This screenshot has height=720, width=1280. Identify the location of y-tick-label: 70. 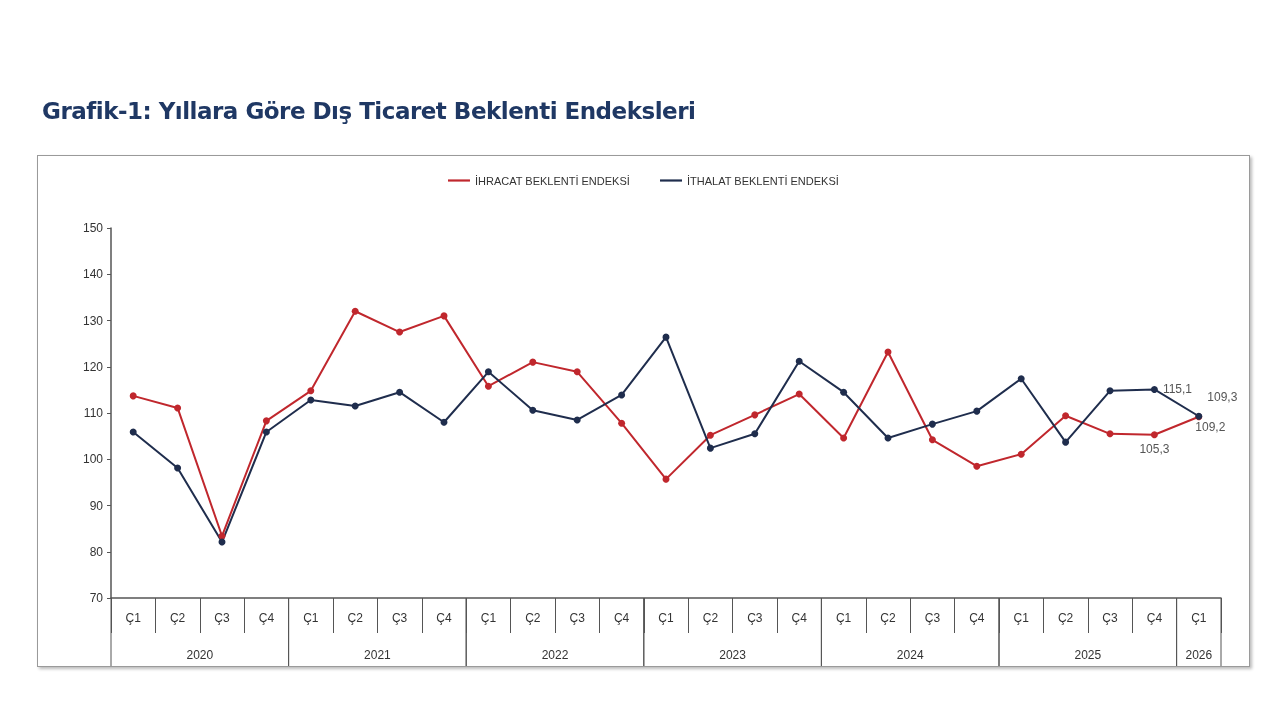
(96, 598).